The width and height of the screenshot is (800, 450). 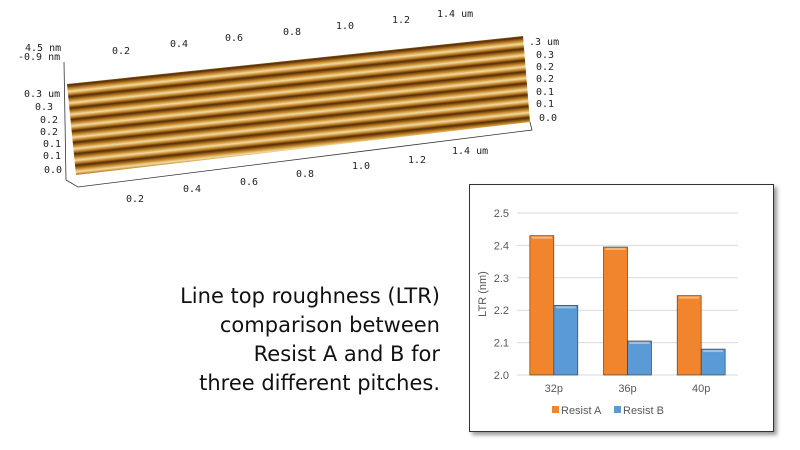 I want to click on bottom-x-tick: 0.2, so click(x=135, y=199).